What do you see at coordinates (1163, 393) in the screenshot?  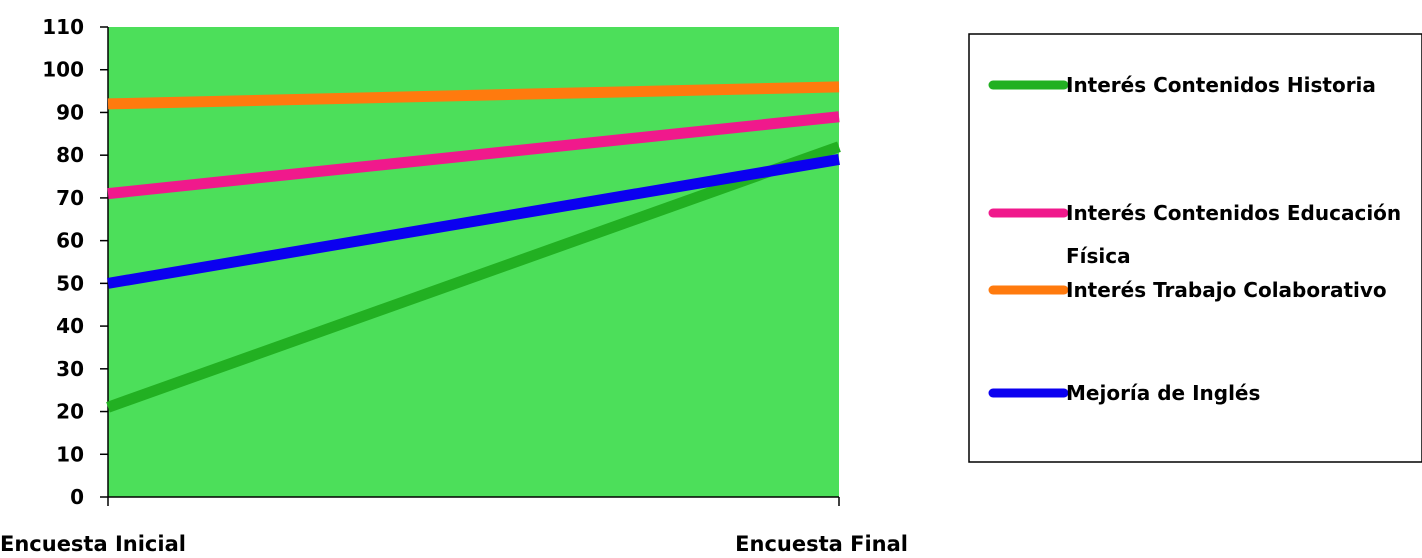 I see `legend-label-3: Mejoría de Inglés` at bounding box center [1163, 393].